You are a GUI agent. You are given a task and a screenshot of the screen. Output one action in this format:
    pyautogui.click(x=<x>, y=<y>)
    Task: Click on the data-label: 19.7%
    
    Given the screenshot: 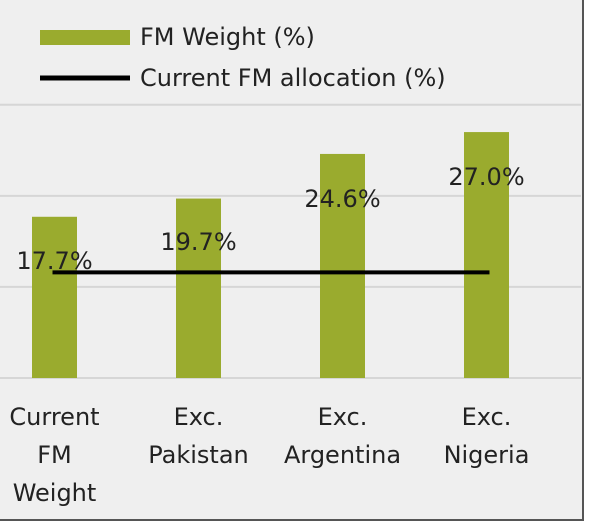 What is the action you would take?
    pyautogui.click(x=198, y=242)
    